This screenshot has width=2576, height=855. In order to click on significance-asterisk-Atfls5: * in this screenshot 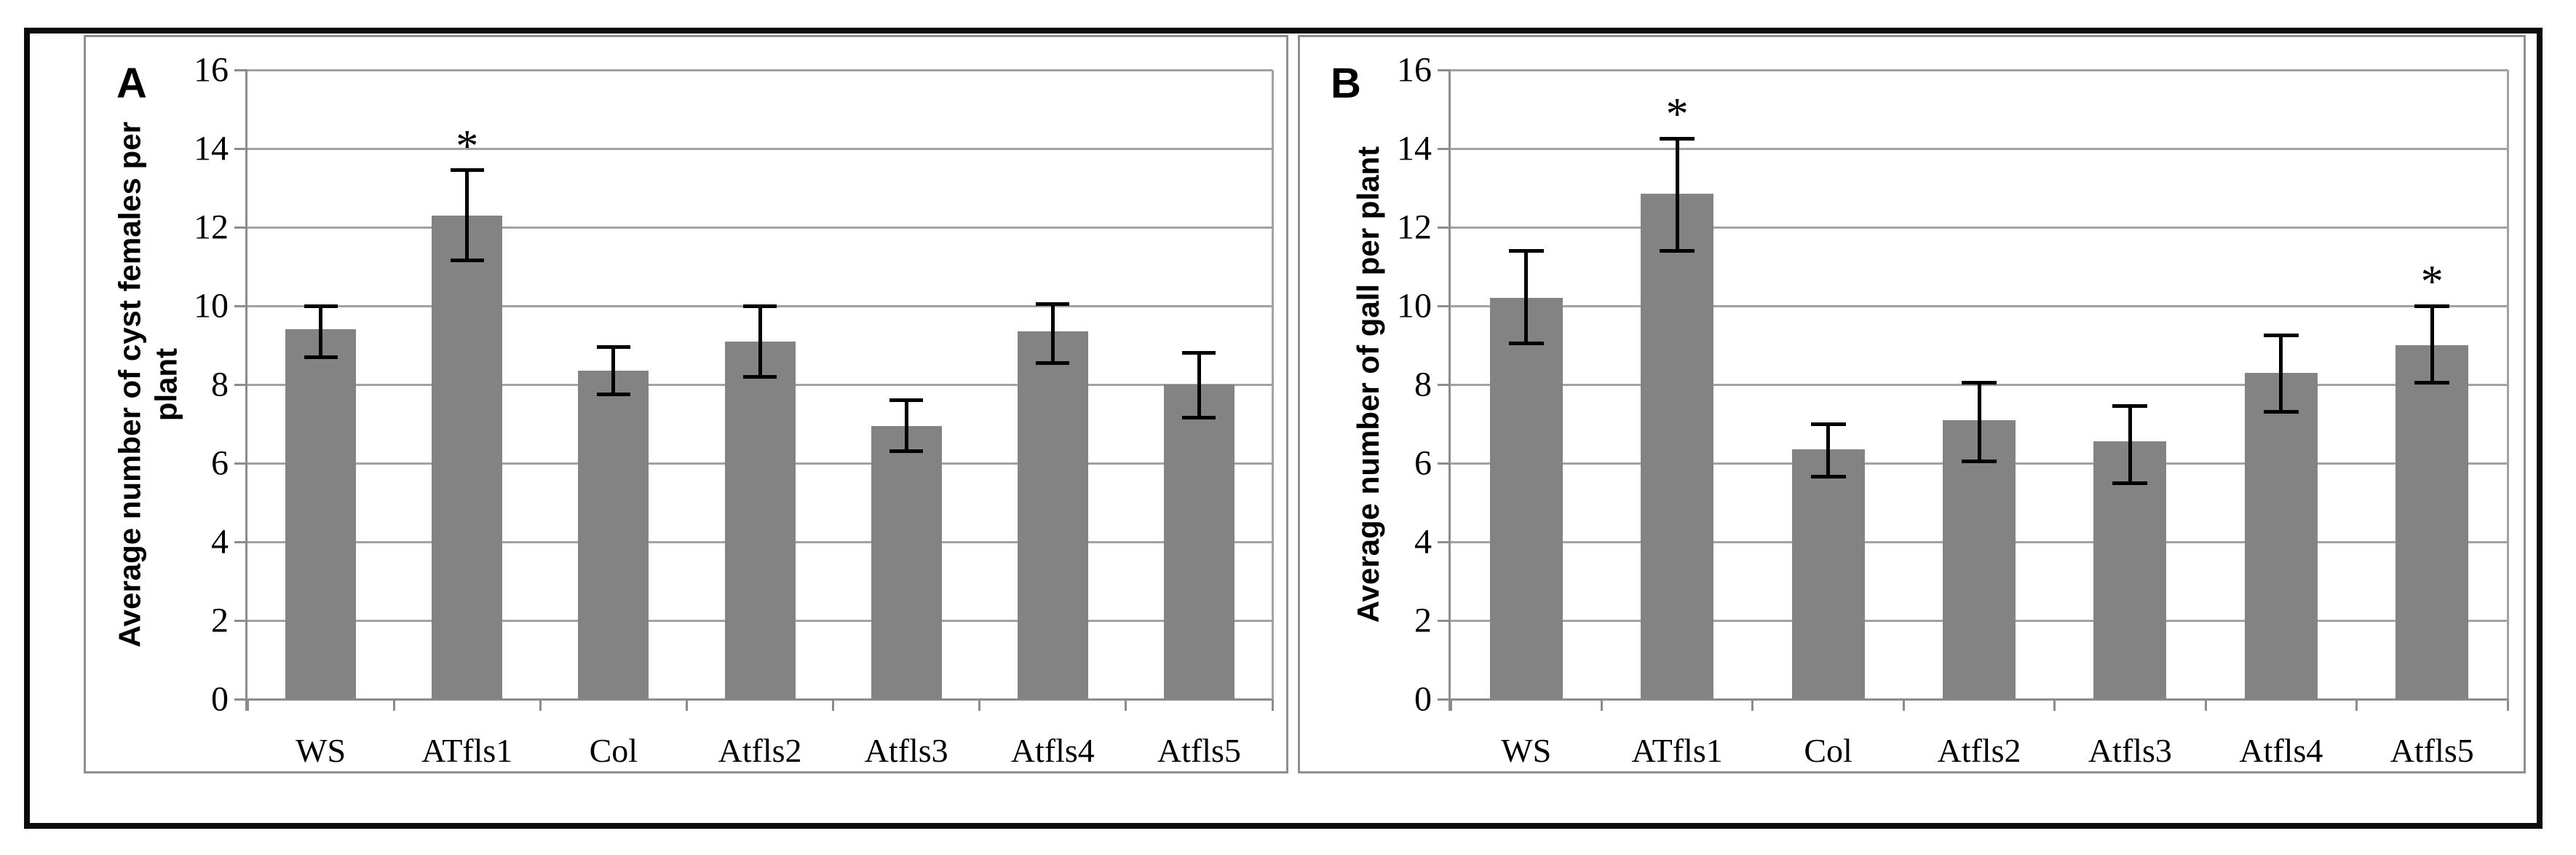, I will do `click(2432, 281)`.